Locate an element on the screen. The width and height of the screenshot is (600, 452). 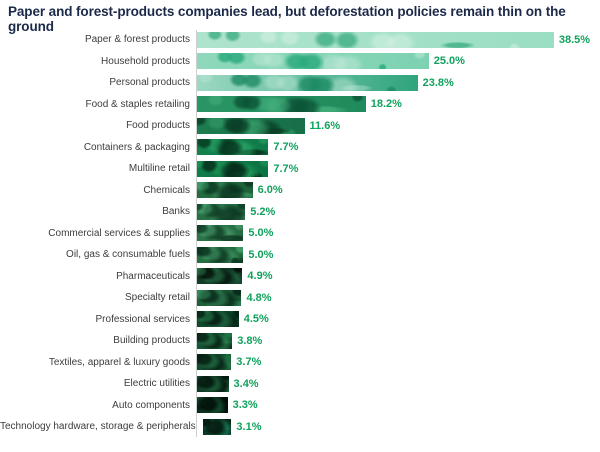
chart-row: Textiles, apparel & luxury goods 3.7% is located at coordinates (300, 363).